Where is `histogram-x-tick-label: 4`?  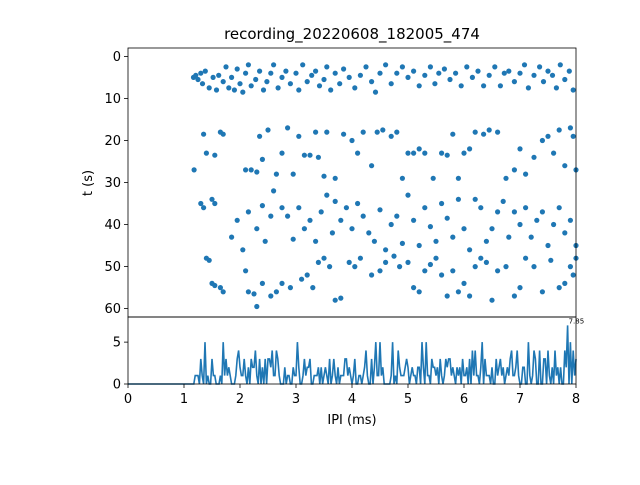
histogram-x-tick-label: 4 is located at coordinates (352, 399).